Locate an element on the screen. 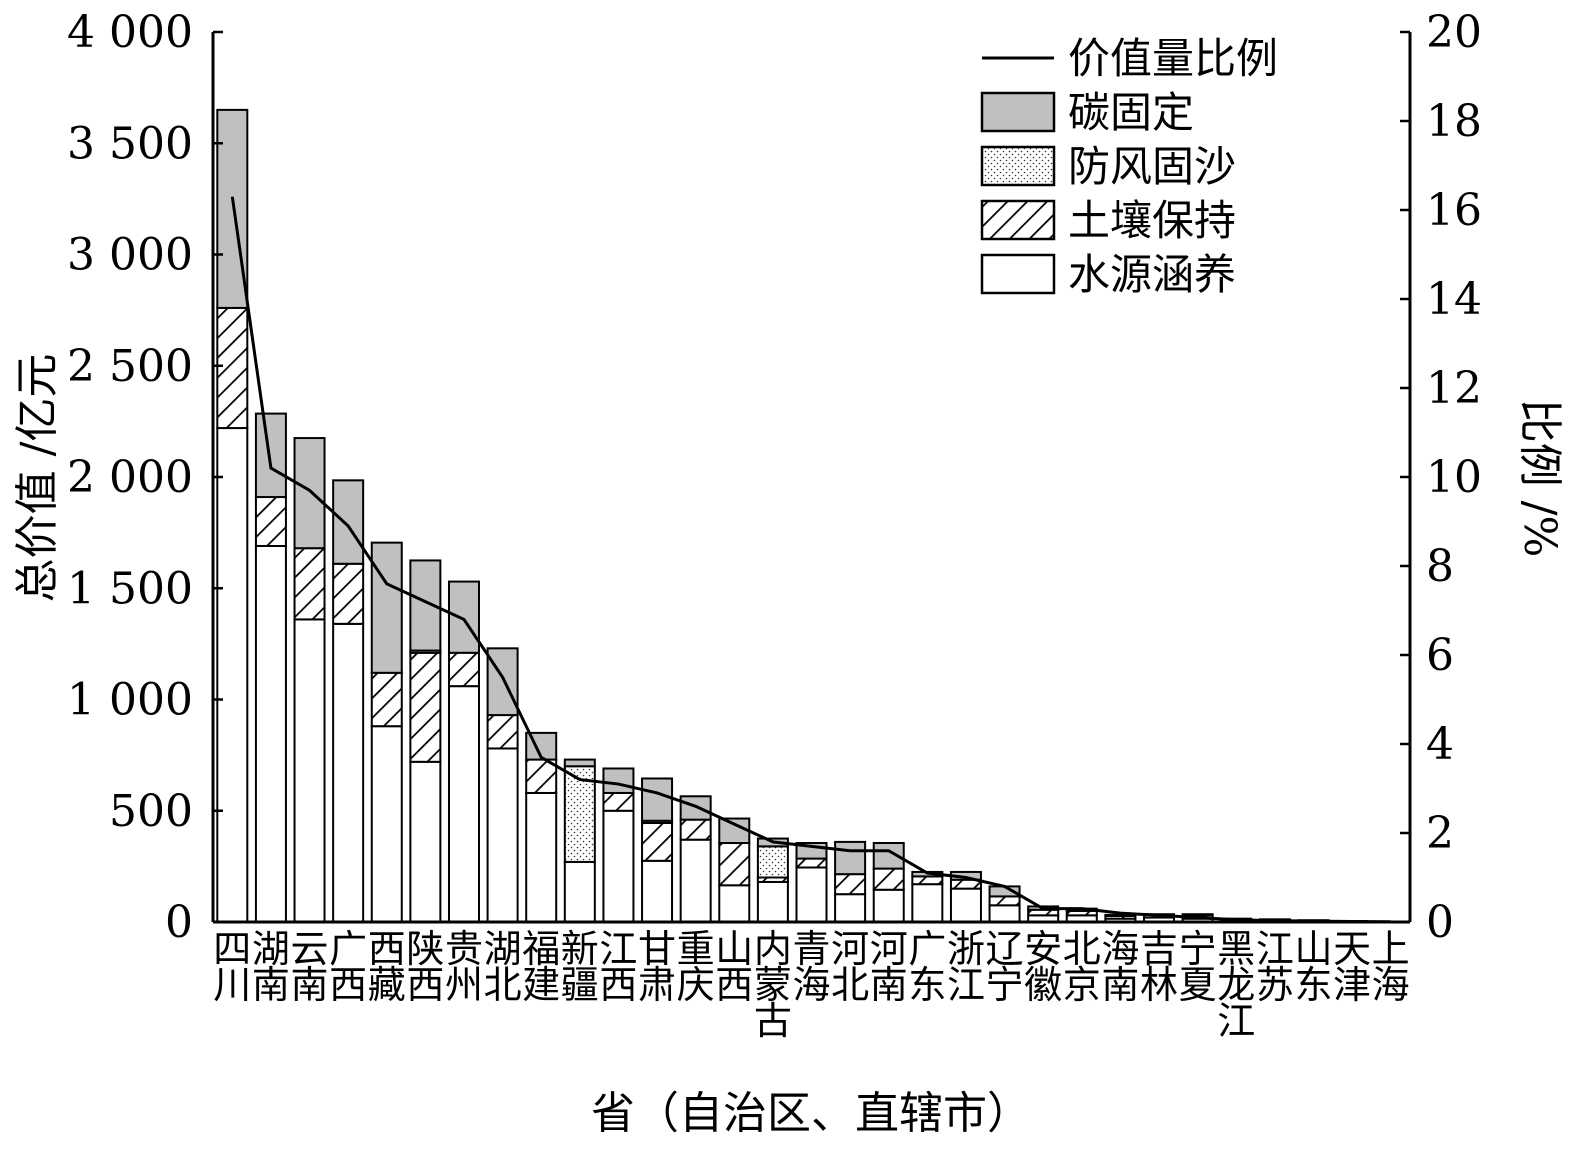  y-tick-label: 500 is located at coordinates (151, 811).